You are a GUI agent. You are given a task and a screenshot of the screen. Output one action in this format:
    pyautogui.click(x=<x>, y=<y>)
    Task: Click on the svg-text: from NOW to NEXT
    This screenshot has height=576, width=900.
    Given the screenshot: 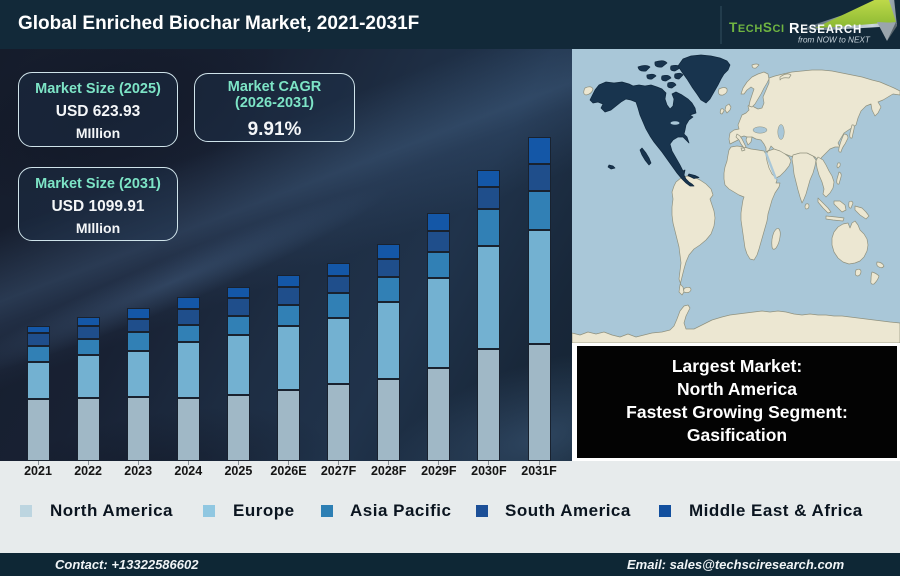 What is the action you would take?
    pyautogui.click(x=834, y=40)
    